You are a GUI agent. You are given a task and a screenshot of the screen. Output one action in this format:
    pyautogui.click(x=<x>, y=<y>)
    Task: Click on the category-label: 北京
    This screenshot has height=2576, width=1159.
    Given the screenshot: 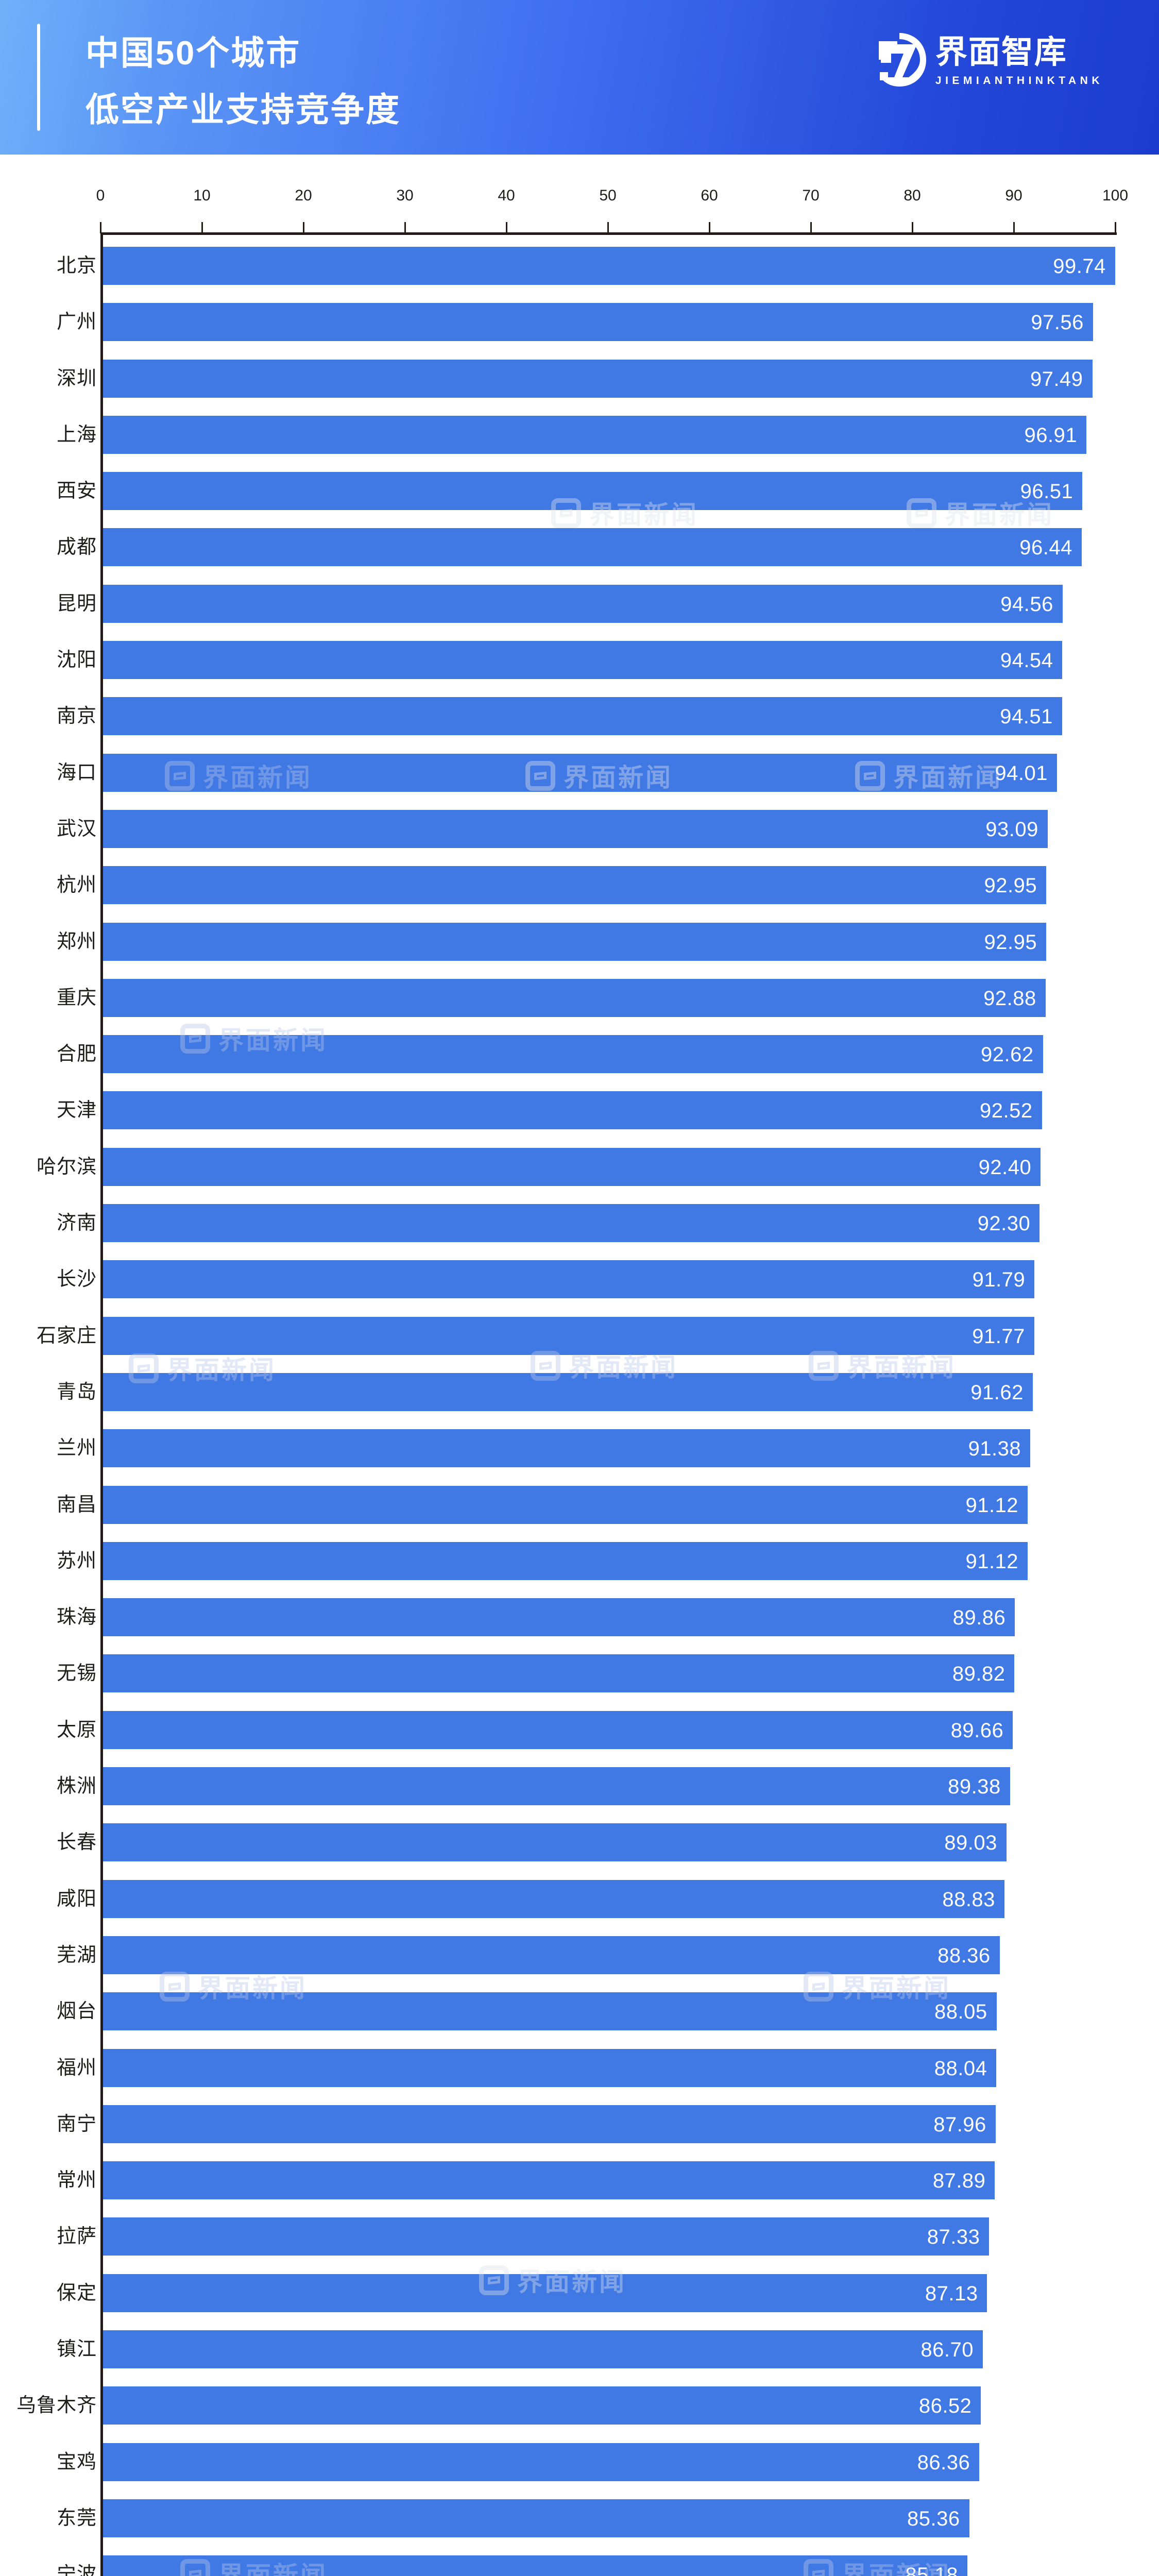 What is the action you would take?
    pyautogui.click(x=76, y=266)
    